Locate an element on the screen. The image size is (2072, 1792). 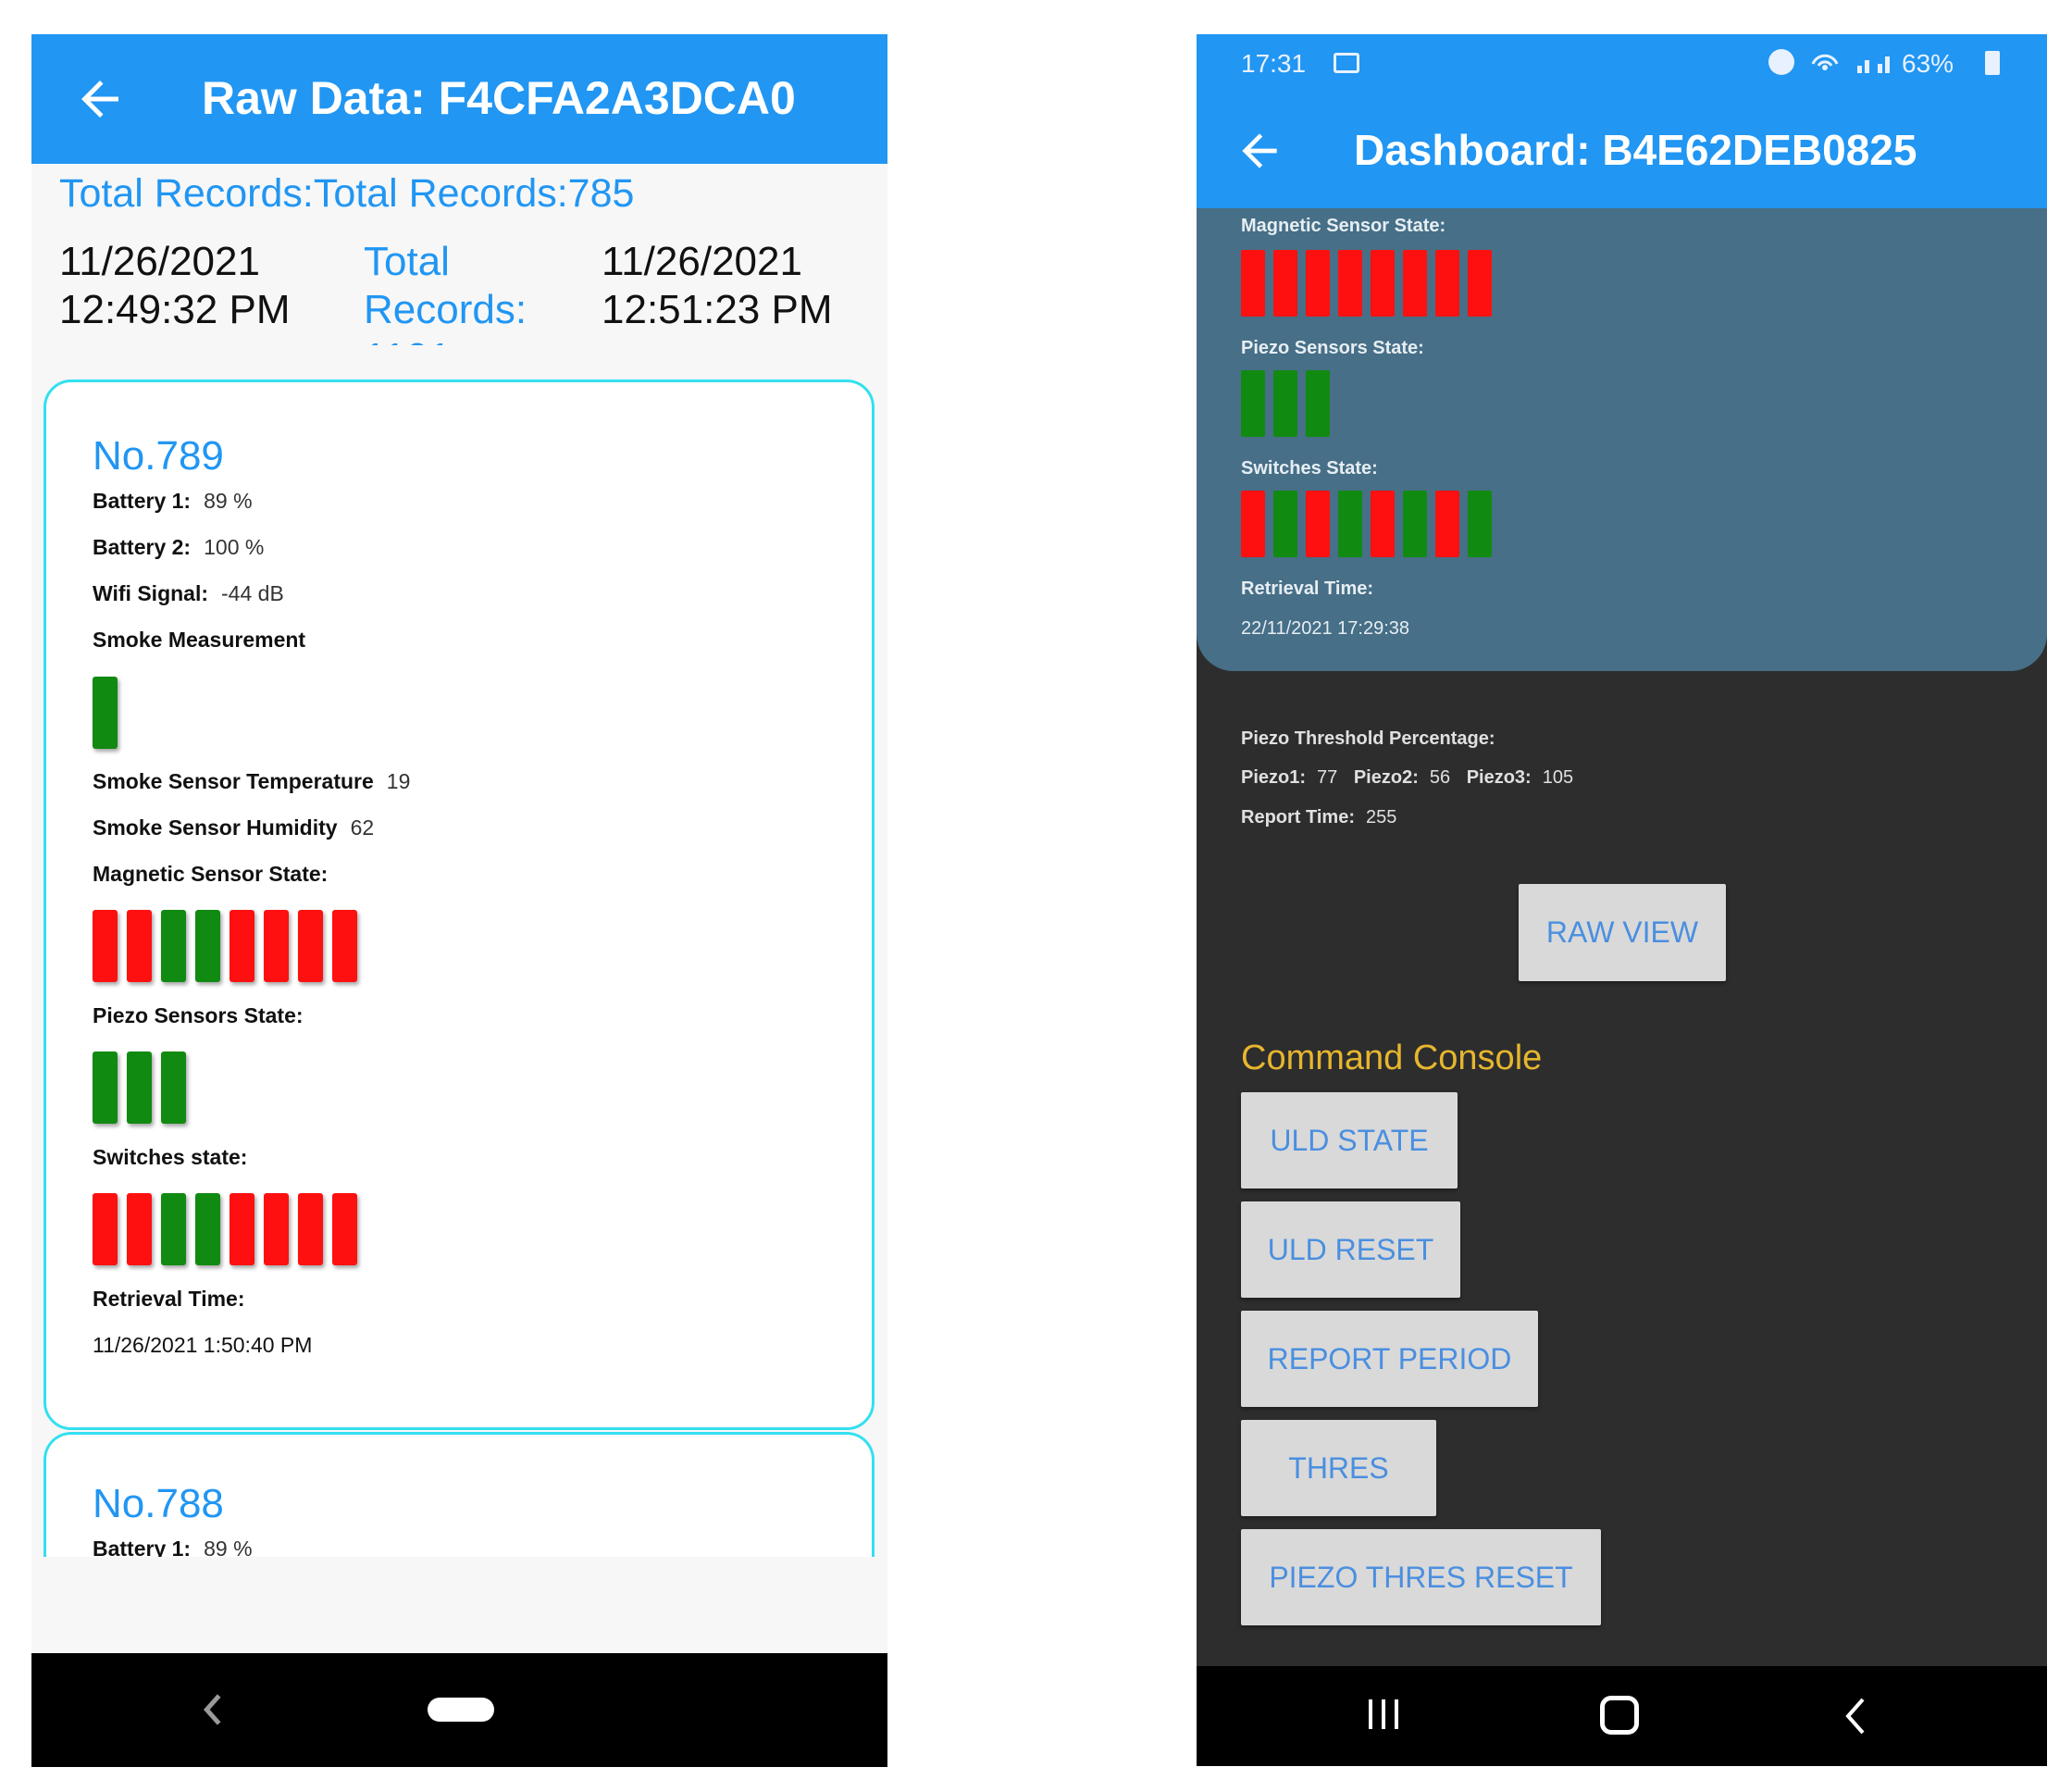
piezo3-label: Piezo3: is located at coordinates (1499, 777).